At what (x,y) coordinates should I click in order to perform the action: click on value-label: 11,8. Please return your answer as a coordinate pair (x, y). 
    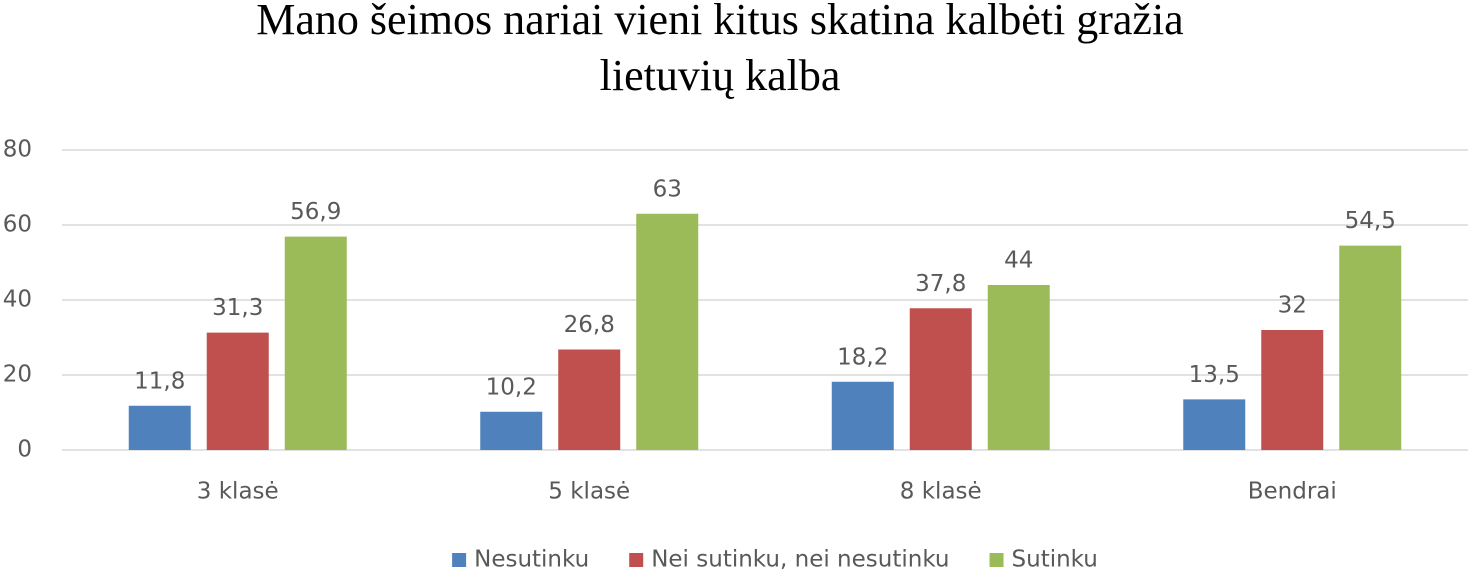
    Looking at the image, I should click on (159, 381).